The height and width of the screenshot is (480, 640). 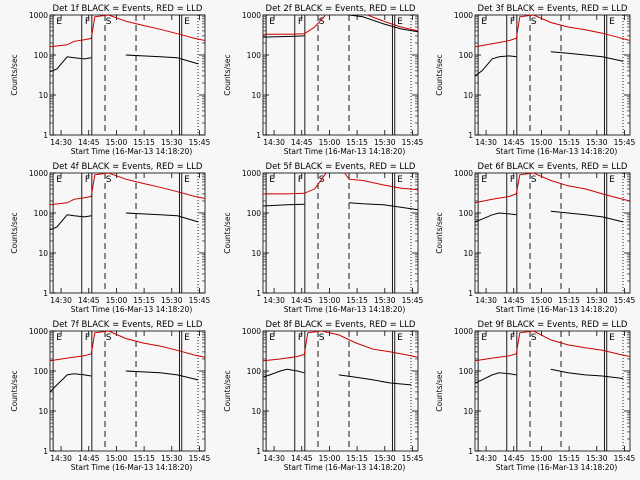 I want to click on chart-title: Det 9f BLACK = Events, RED = LLD, so click(x=553, y=325).